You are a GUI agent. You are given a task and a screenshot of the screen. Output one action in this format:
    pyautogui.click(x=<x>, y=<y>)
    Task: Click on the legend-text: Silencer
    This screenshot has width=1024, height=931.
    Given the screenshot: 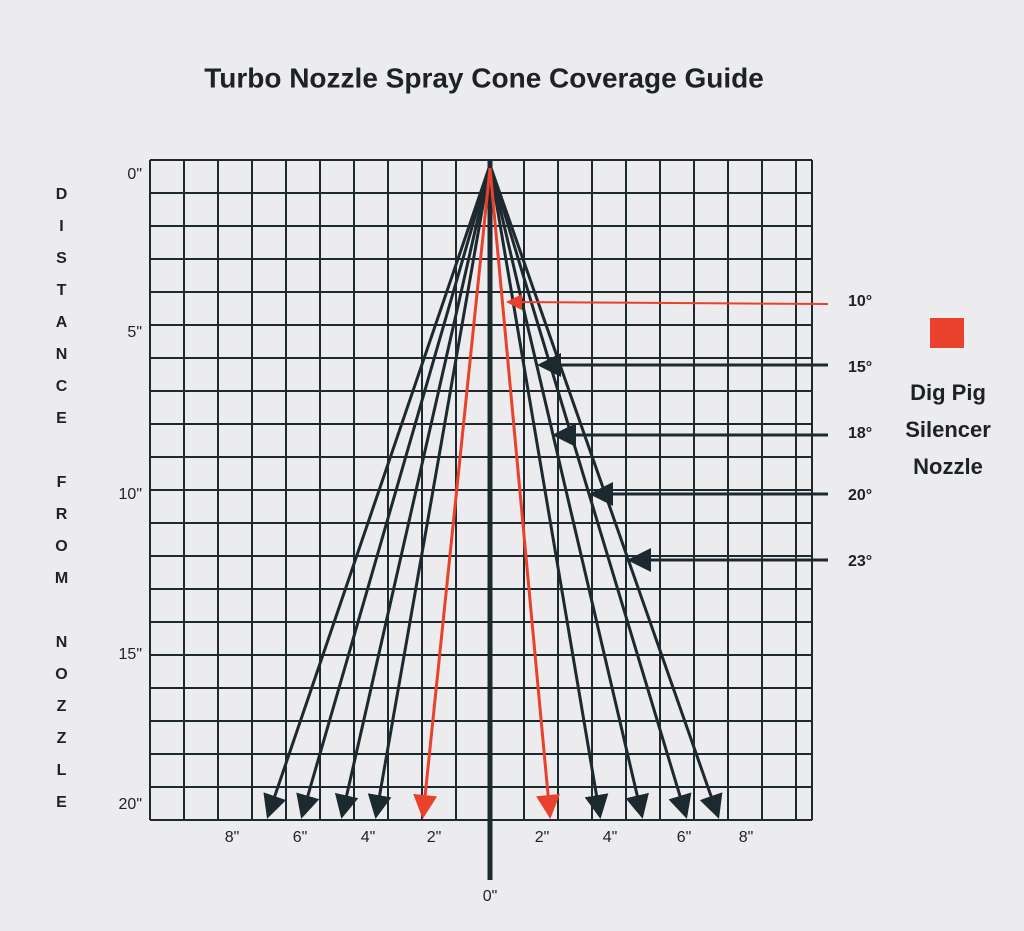 What is the action you would take?
    pyautogui.click(x=948, y=429)
    